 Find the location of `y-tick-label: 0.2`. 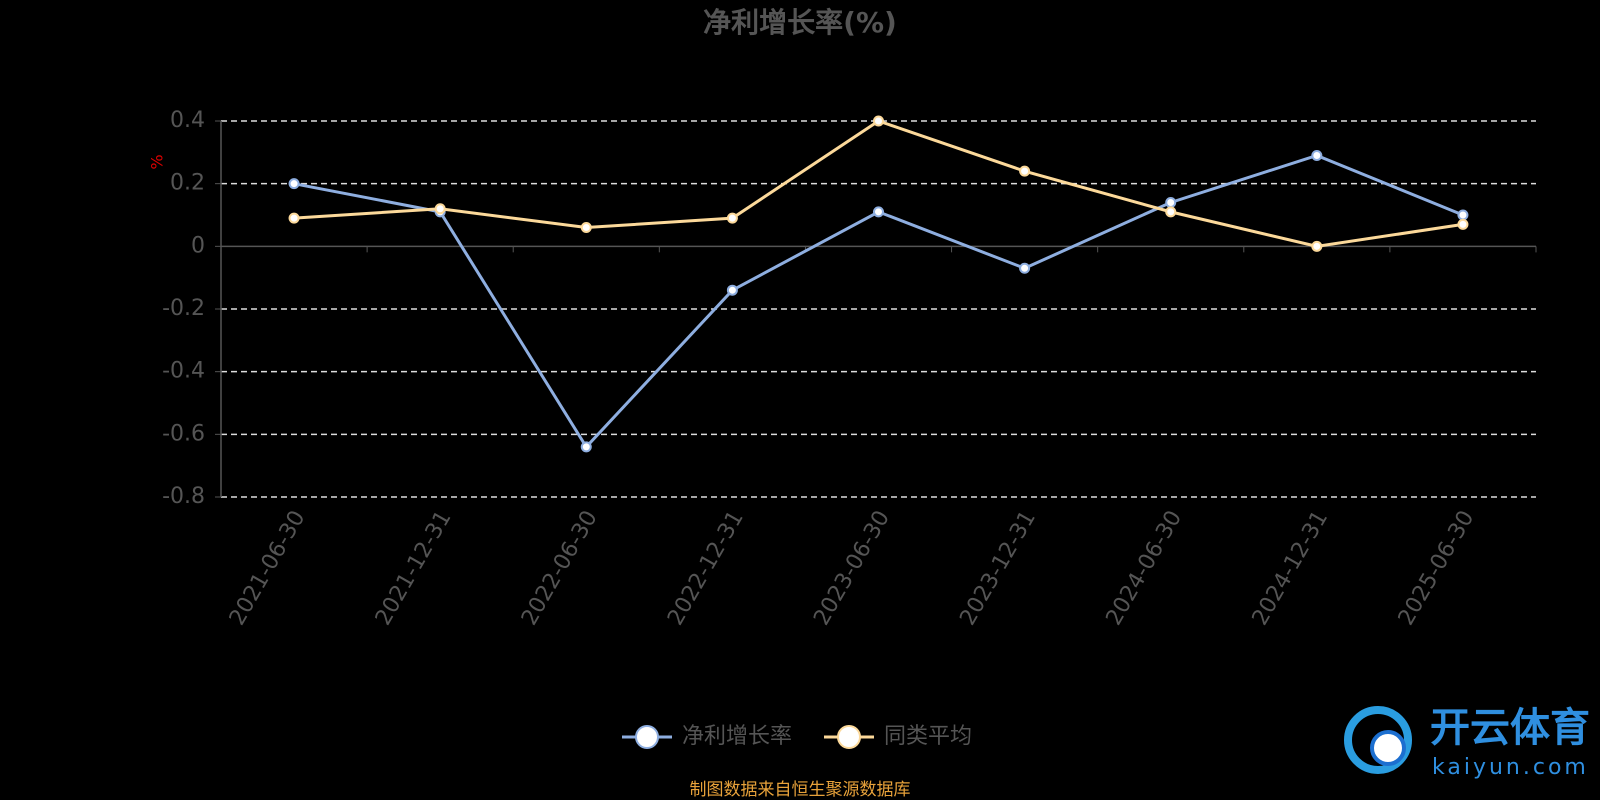

y-tick-label: 0.2 is located at coordinates (187, 183).